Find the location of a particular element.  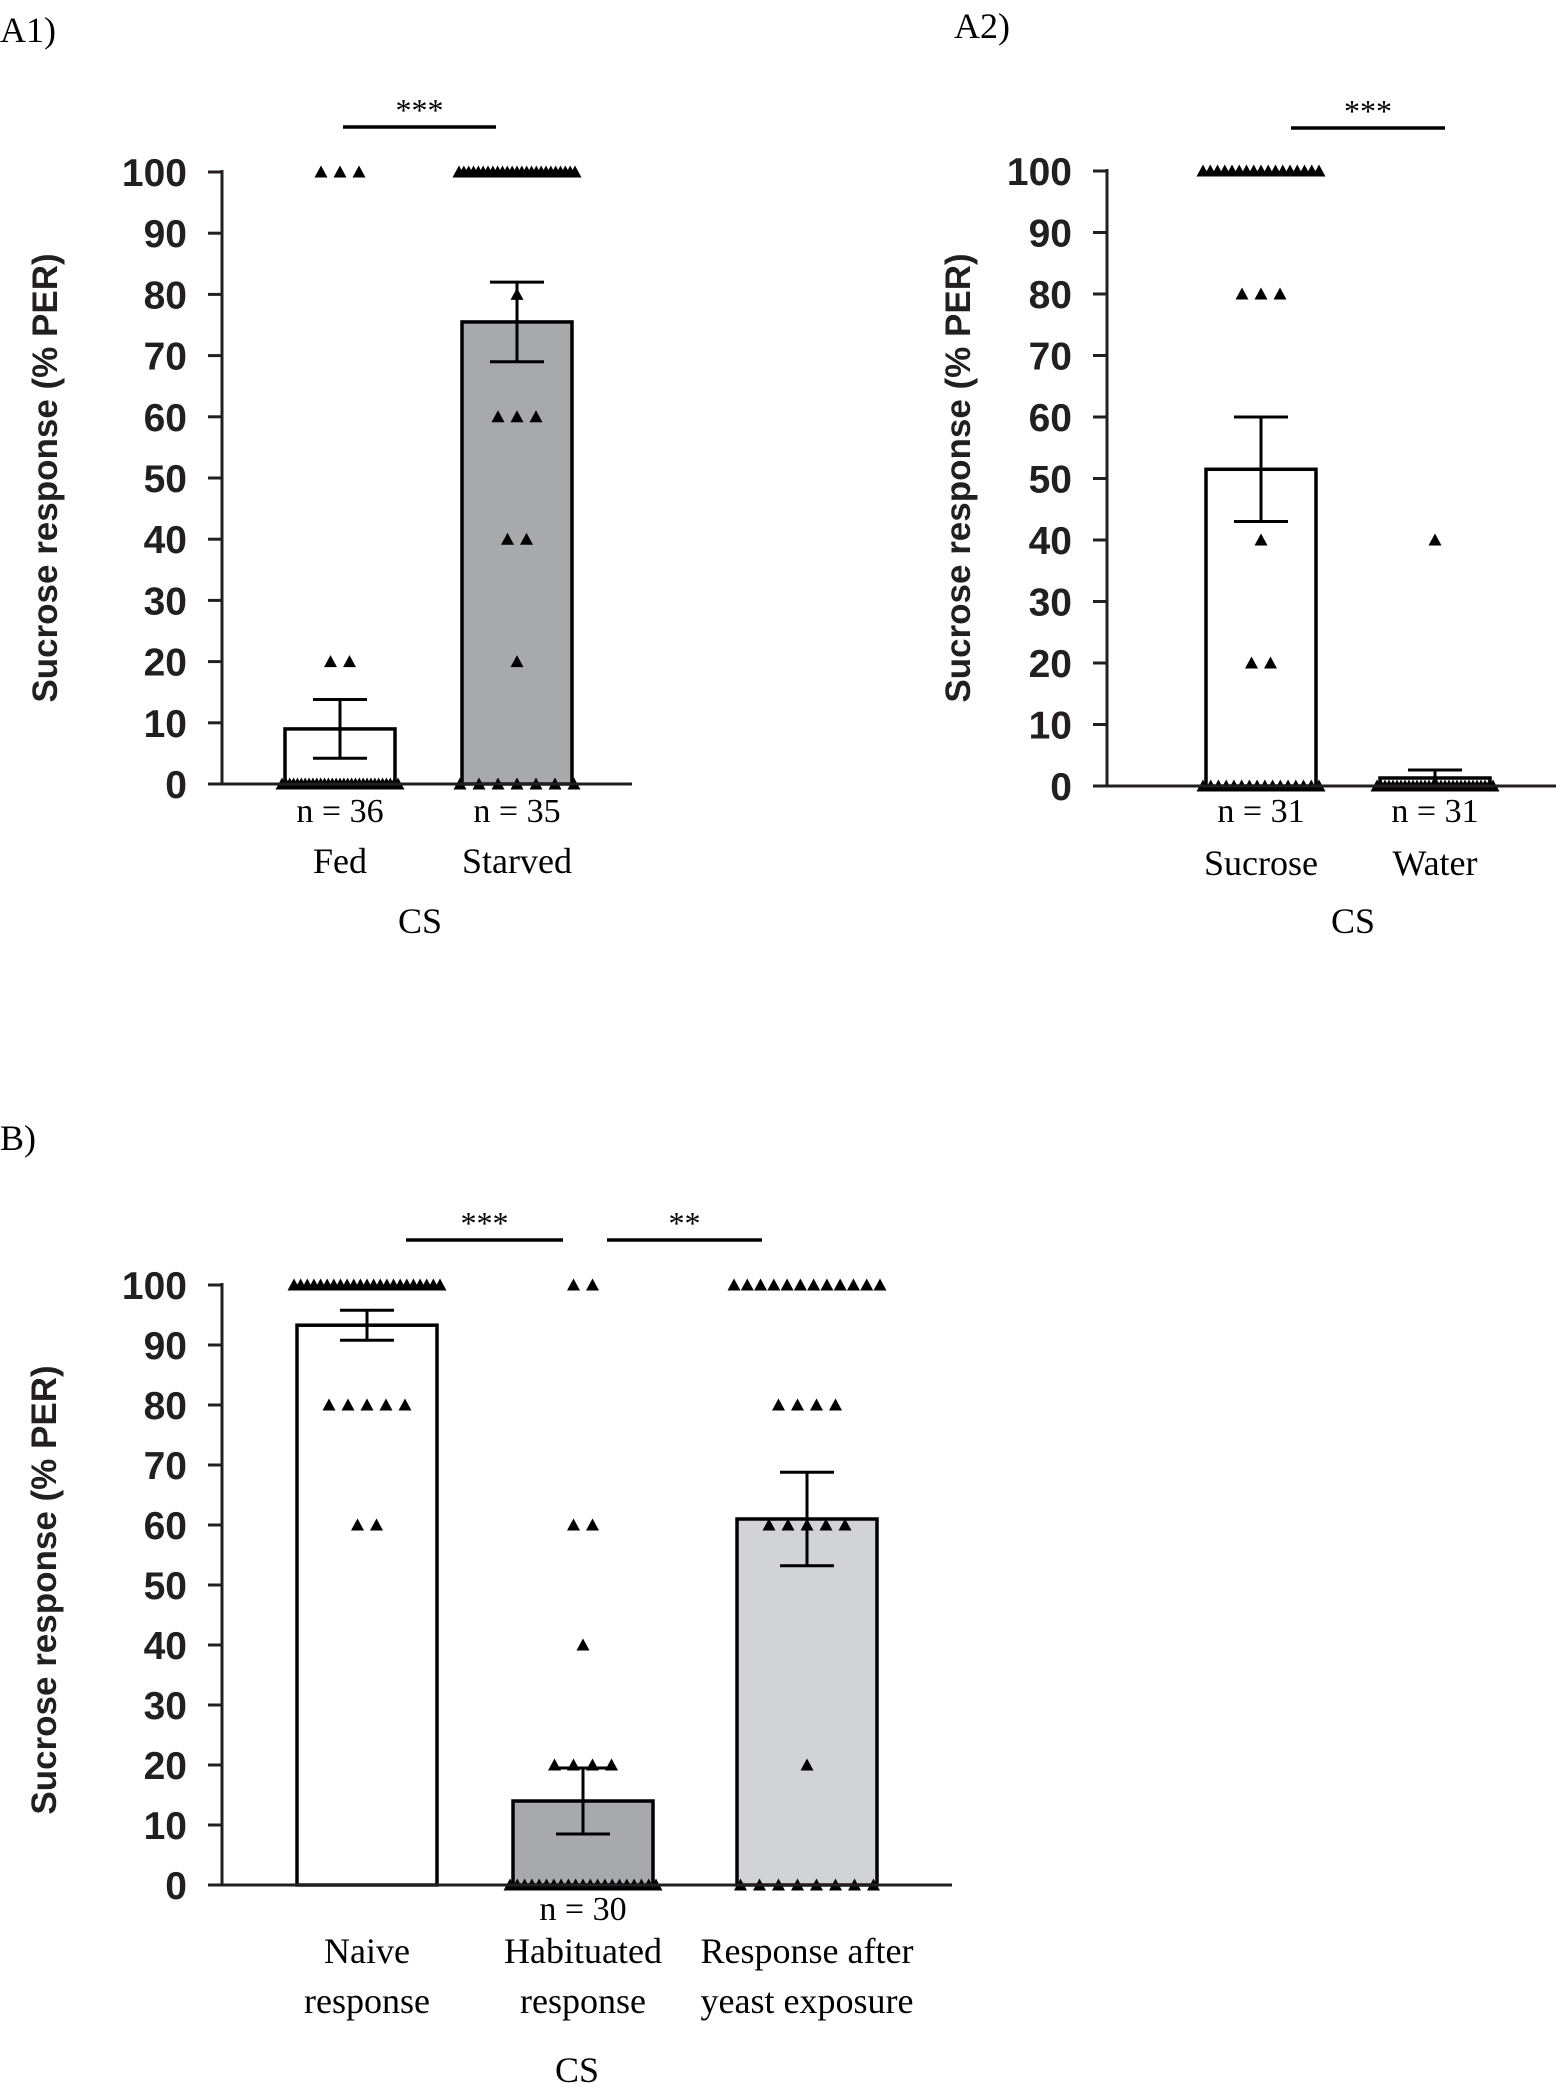

x-category-label: yeast exposure is located at coordinates (807, 2001).